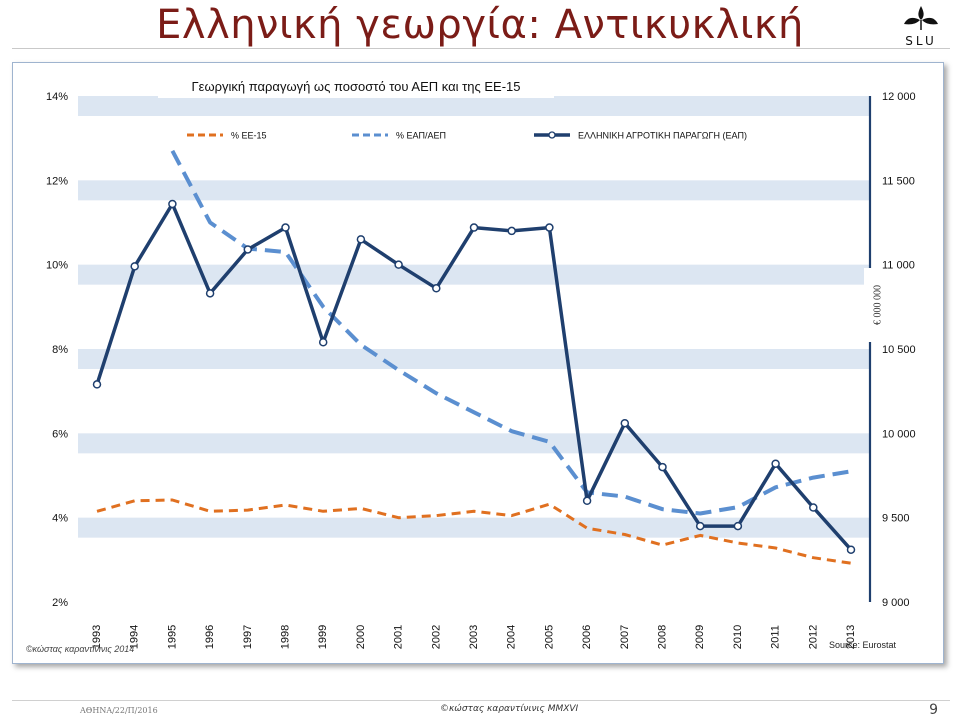 This screenshot has height=720, width=960. Describe the element at coordinates (60, 434) in the screenshot. I see `left-tick-label: 6%` at that location.